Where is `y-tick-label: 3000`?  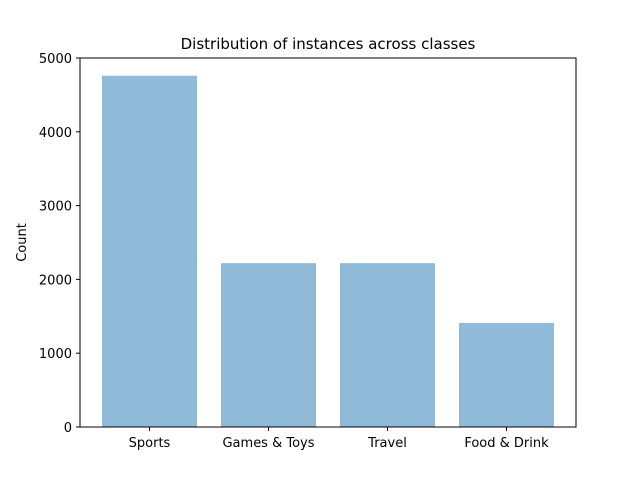
y-tick-label: 3000 is located at coordinates (55, 207).